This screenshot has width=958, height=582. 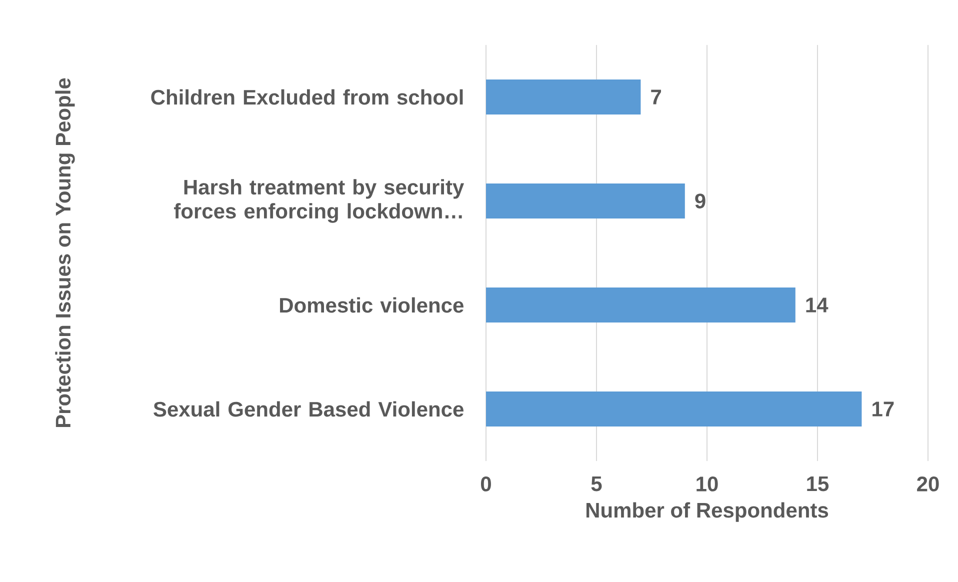 I want to click on y-axis-title: Protection Issues on Young People, so click(x=65, y=253).